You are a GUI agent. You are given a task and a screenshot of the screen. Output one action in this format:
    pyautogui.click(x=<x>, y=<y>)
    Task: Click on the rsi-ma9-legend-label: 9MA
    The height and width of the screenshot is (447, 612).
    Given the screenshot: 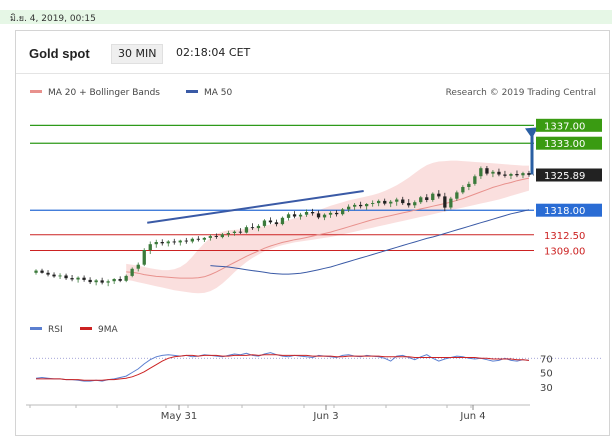 What is the action you would take?
    pyautogui.click(x=108, y=330)
    